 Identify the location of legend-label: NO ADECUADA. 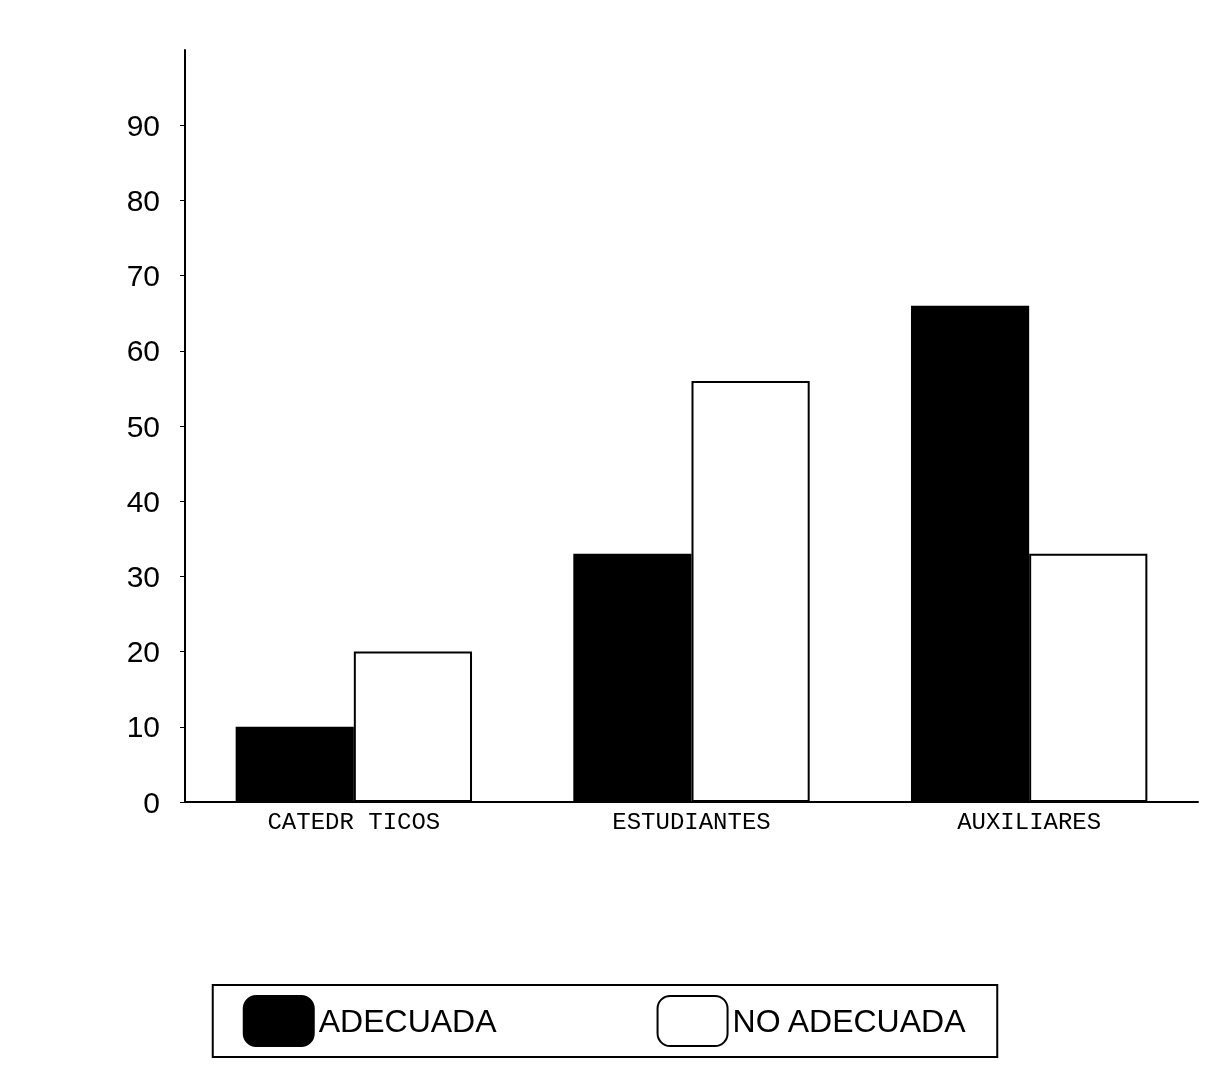
(849, 1021).